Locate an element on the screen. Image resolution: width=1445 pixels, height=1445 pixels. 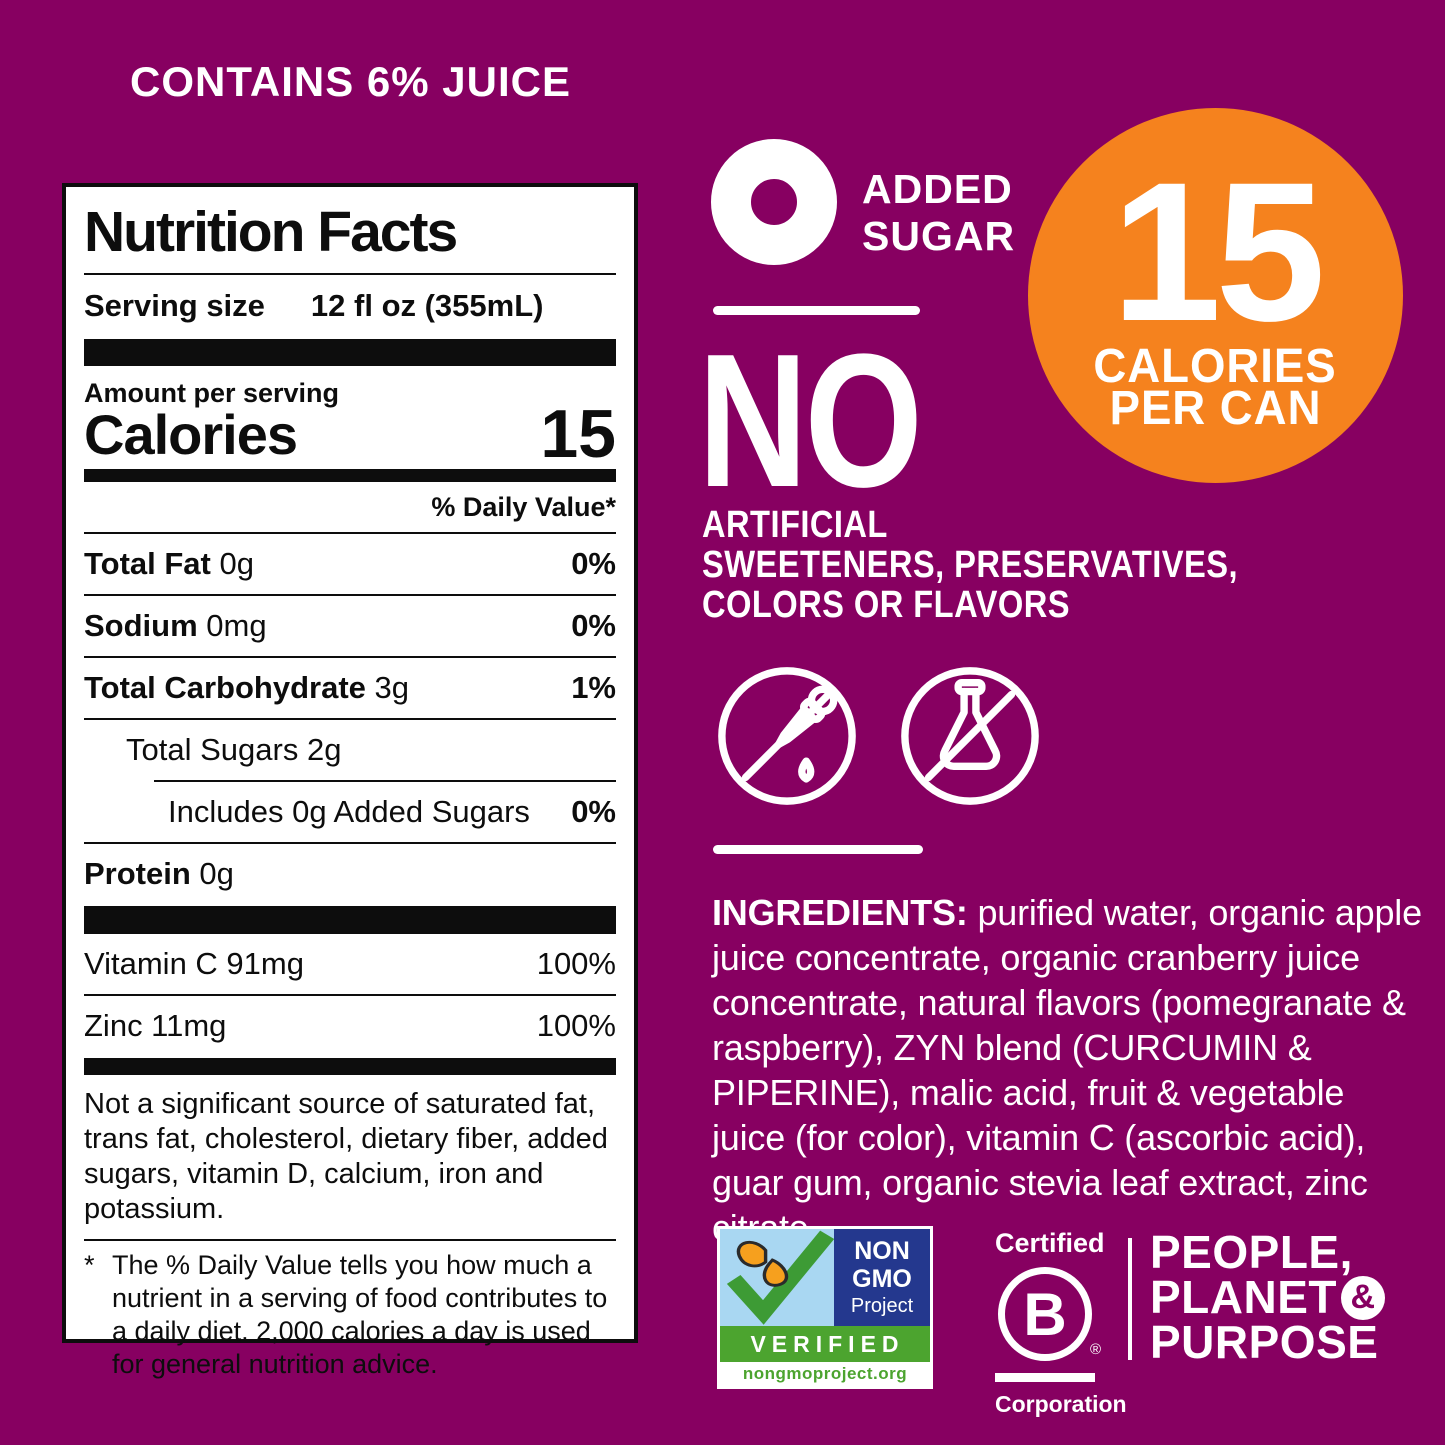
b-corp-certified-label: Certified is located at coordinates (1050, 1243).